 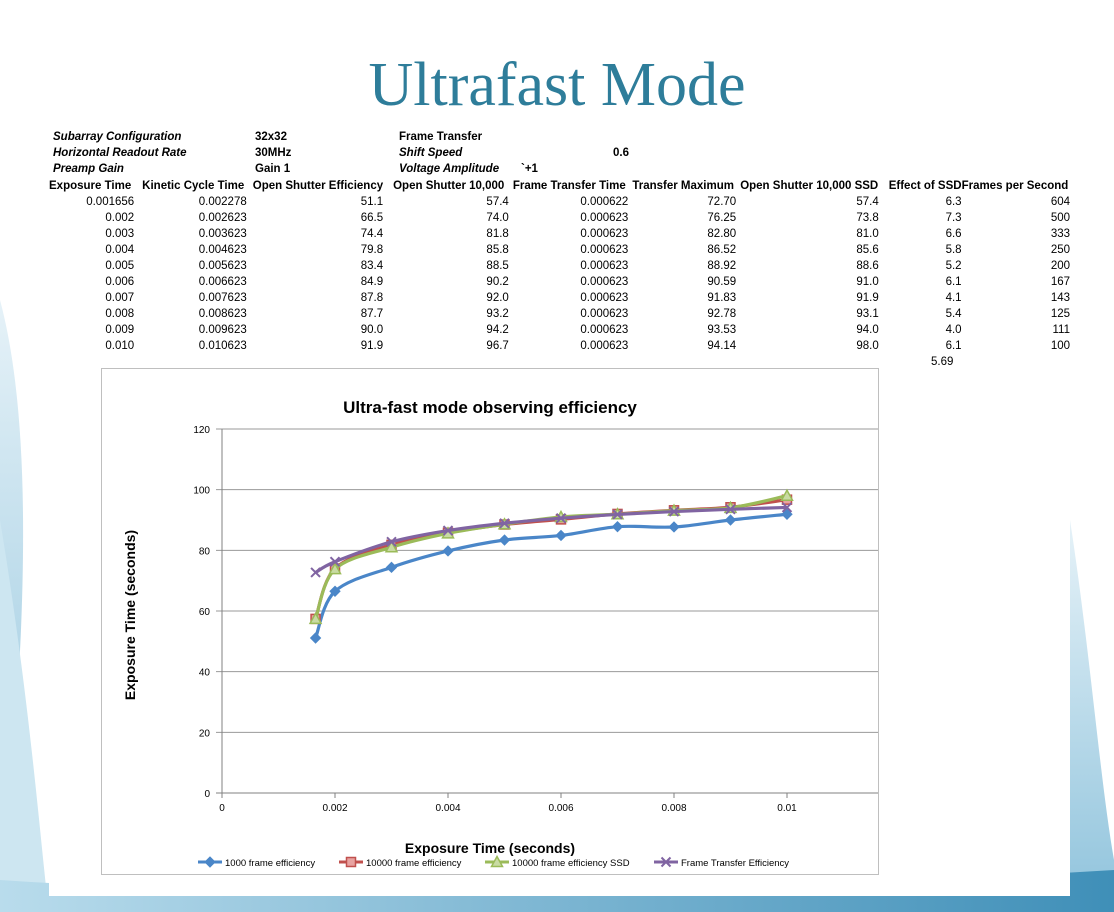 What do you see at coordinates (722, 346) in the screenshot?
I see `table-cell: 94.14` at bounding box center [722, 346].